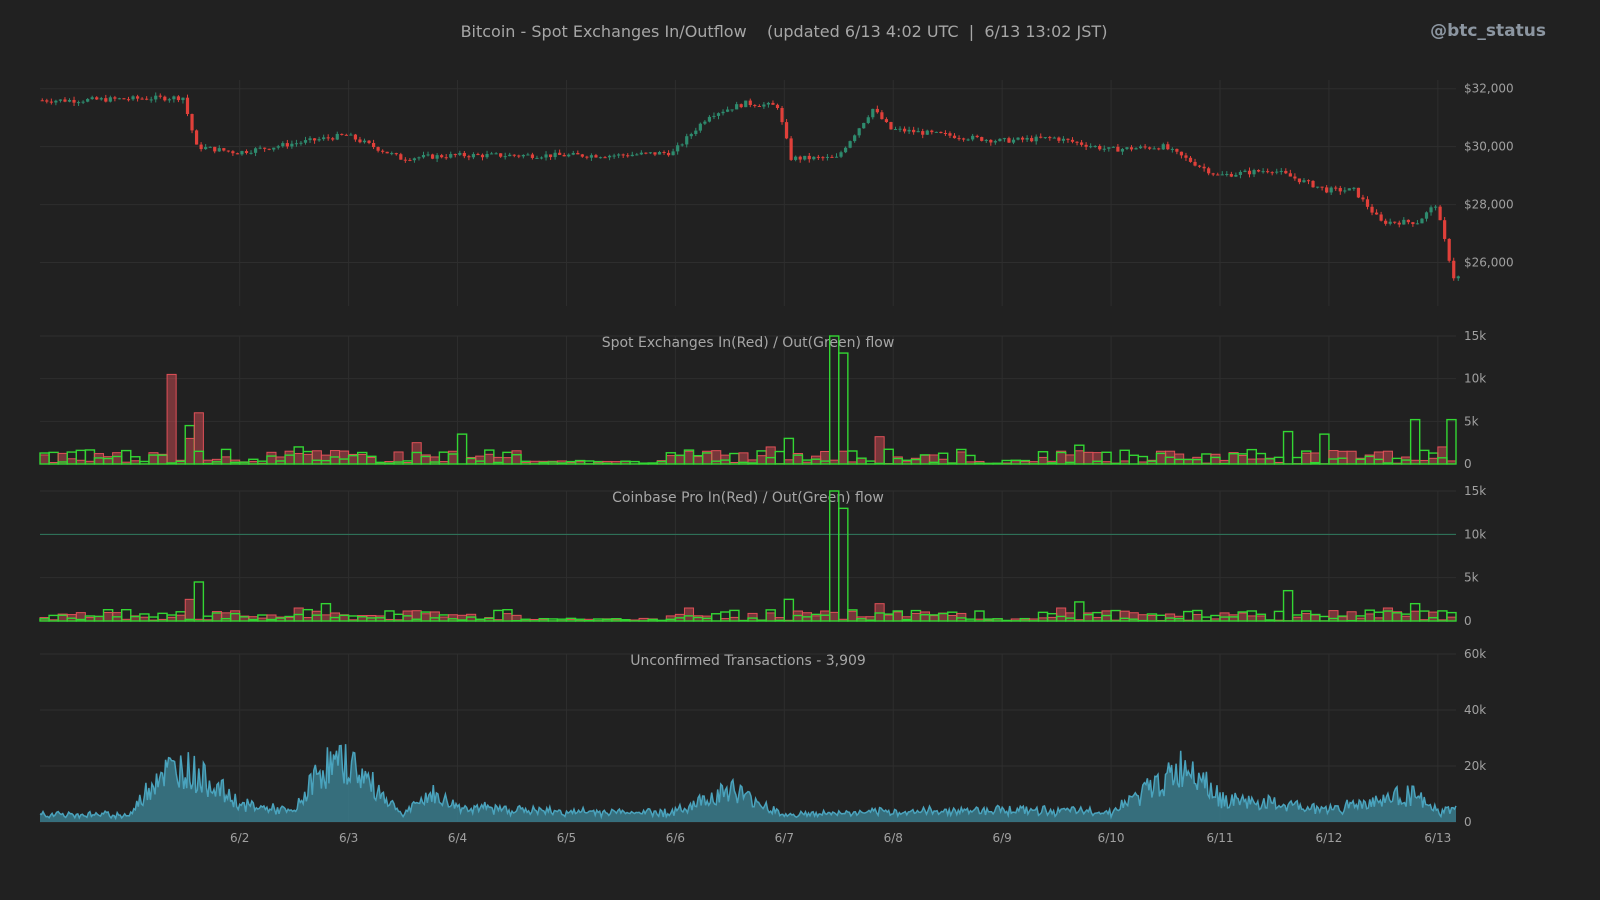 This screenshot has height=900, width=1600. What do you see at coordinates (748, 343) in the screenshot?
I see `panel-title: Spot Exchanges In(Red) / Out(Green) flow` at bounding box center [748, 343].